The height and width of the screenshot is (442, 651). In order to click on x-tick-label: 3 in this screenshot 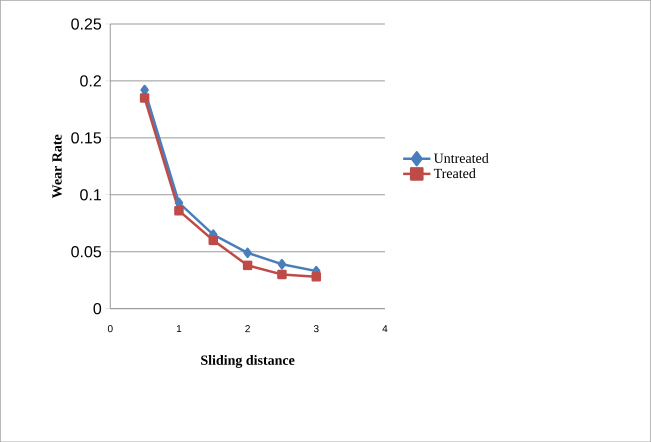, I will do `click(316, 328)`.